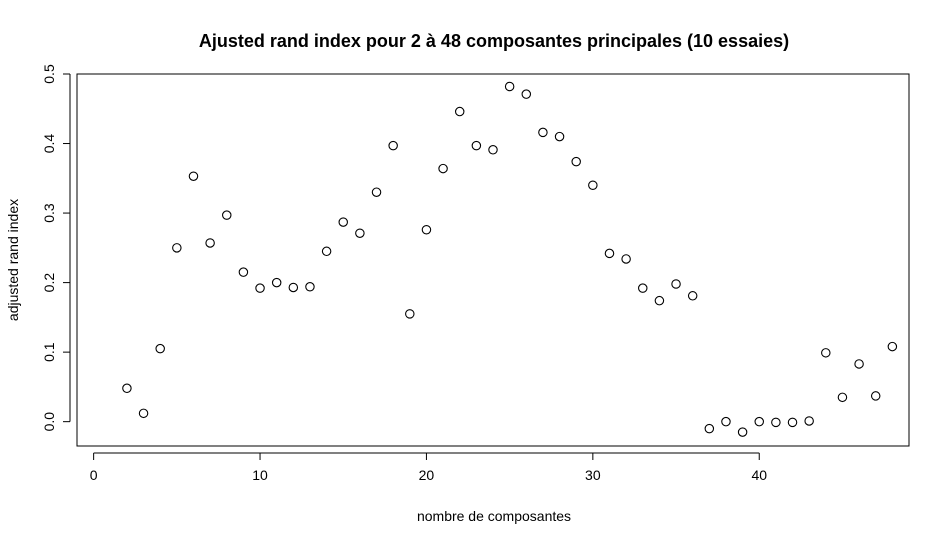 This screenshot has height=545, width=950. Describe the element at coordinates (94, 475) in the screenshot. I see `x-tick-label: 0` at that location.